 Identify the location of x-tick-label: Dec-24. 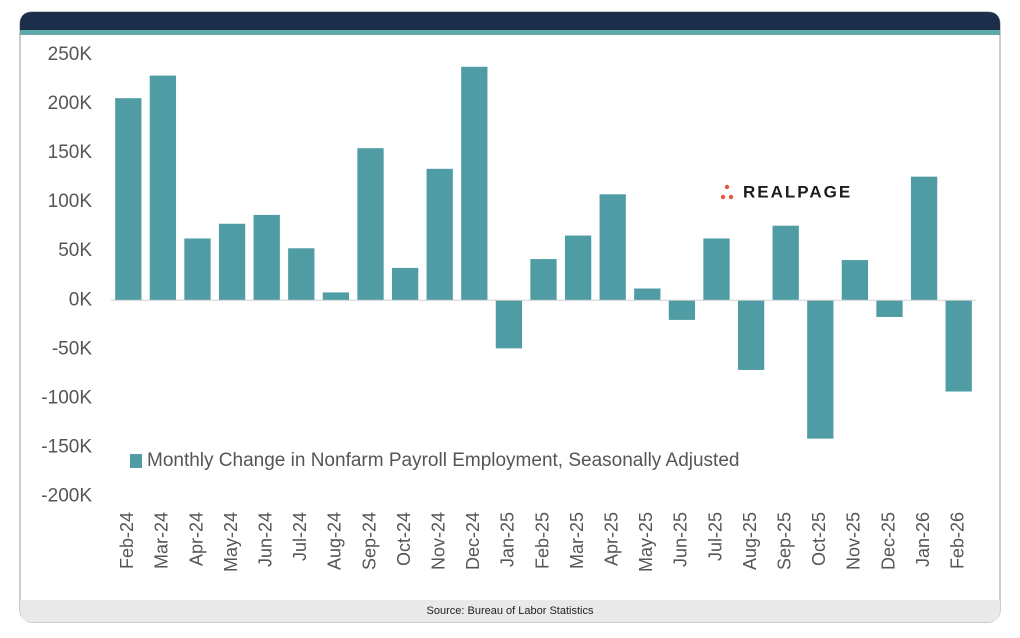
(473, 541).